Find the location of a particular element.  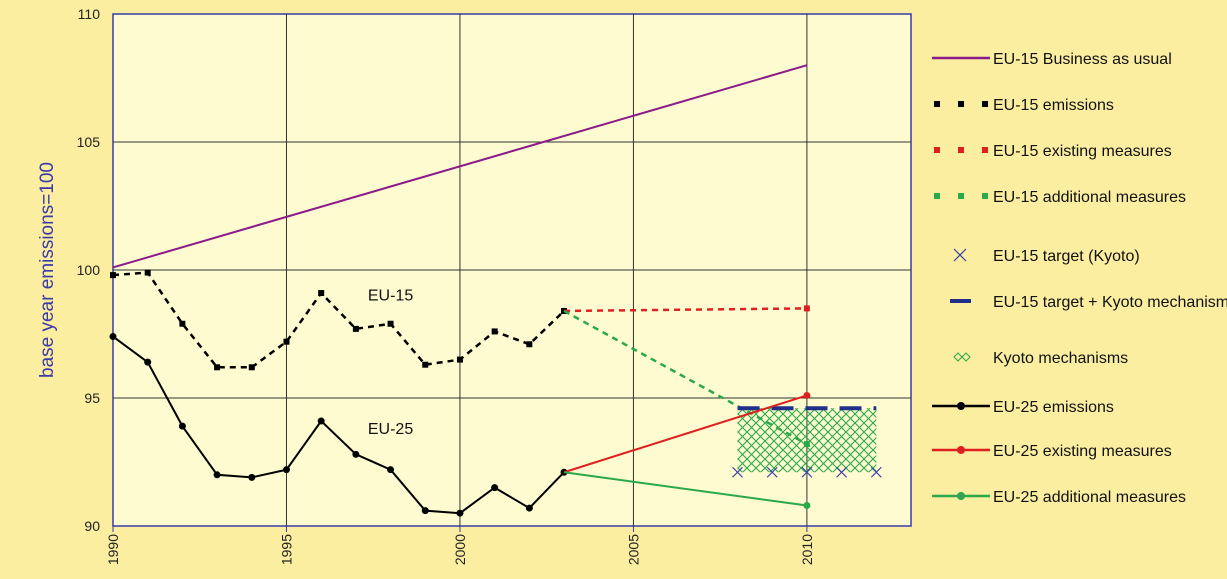

x-tick-label: 2000 is located at coordinates (460, 549).